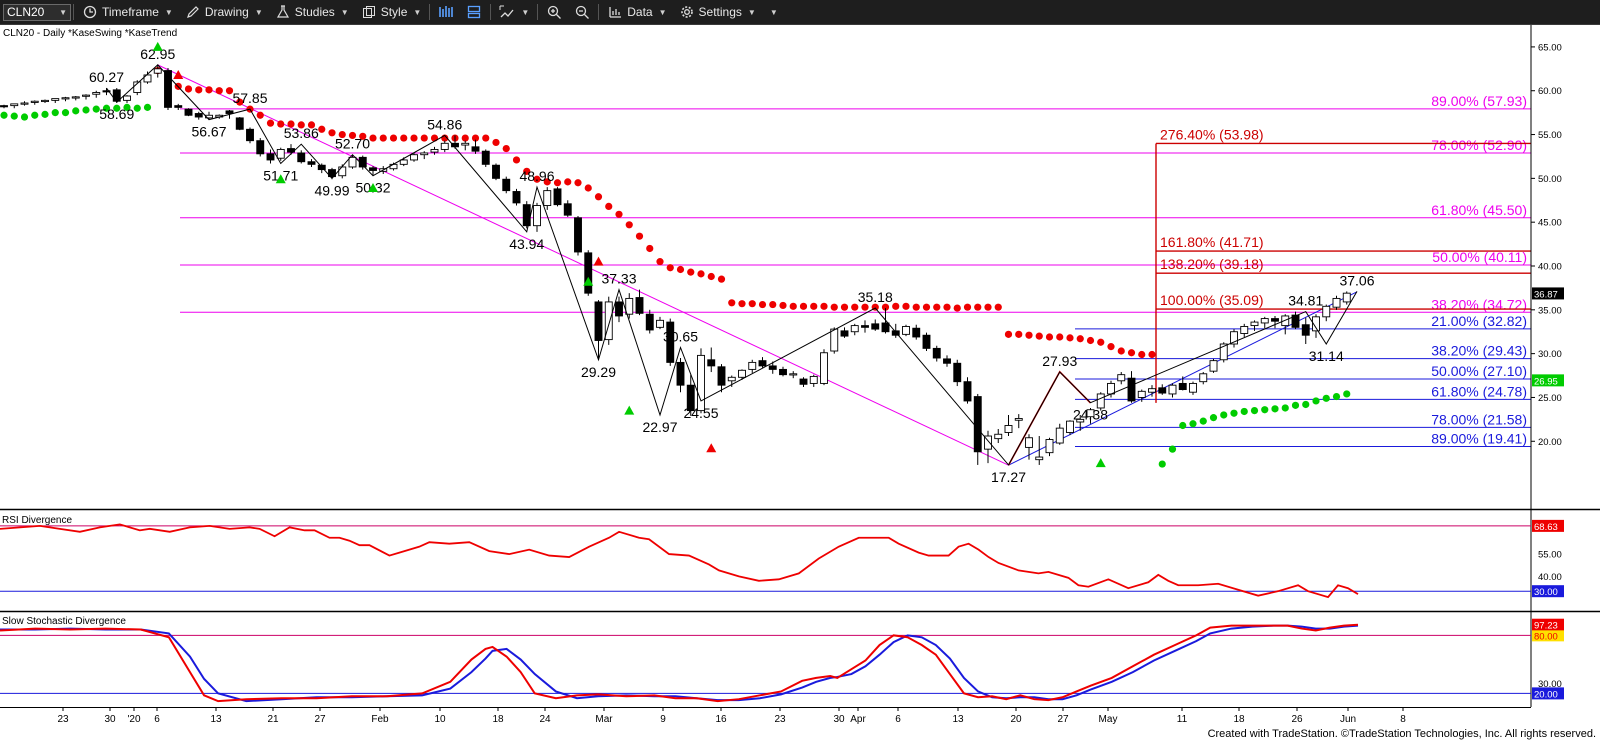 The height and width of the screenshot is (741, 1600). Describe the element at coordinates (224, 12) in the screenshot. I see `drawing-menu: Drawing ▼` at that location.